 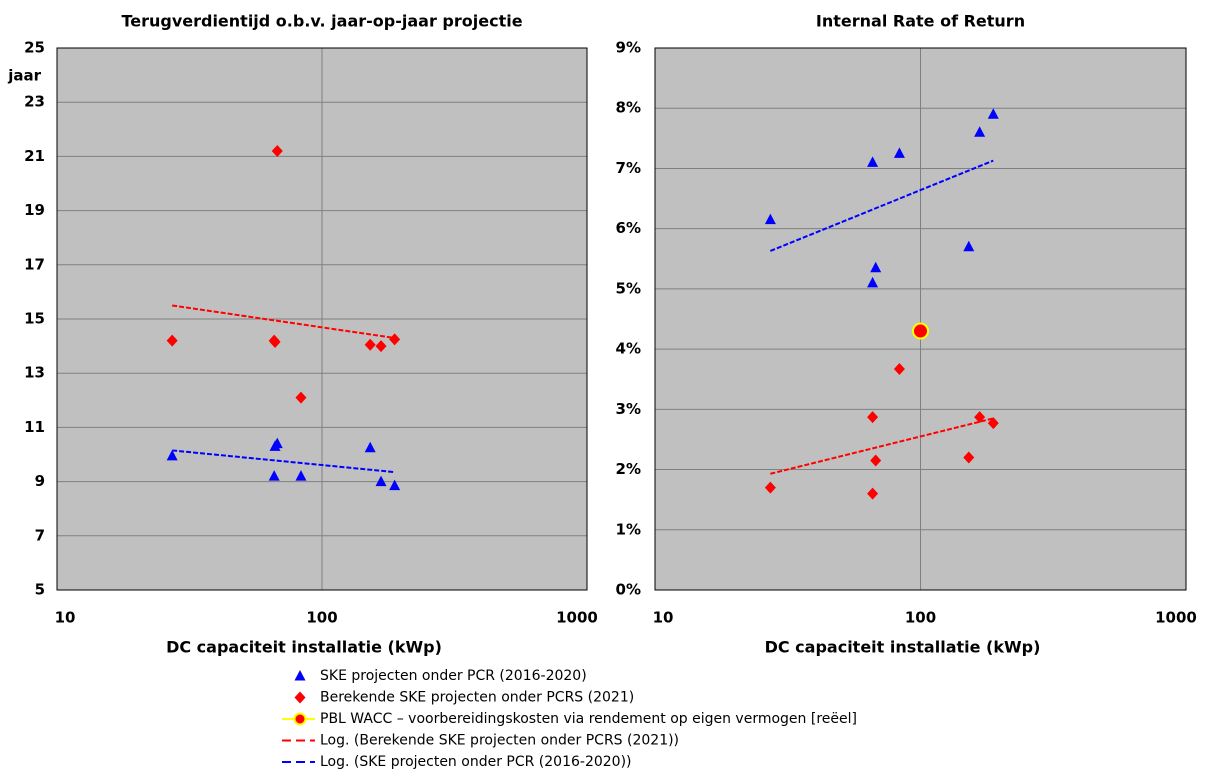 What do you see at coordinates (628, 349) in the screenshot?
I see `y-tick-label: 4%` at bounding box center [628, 349].